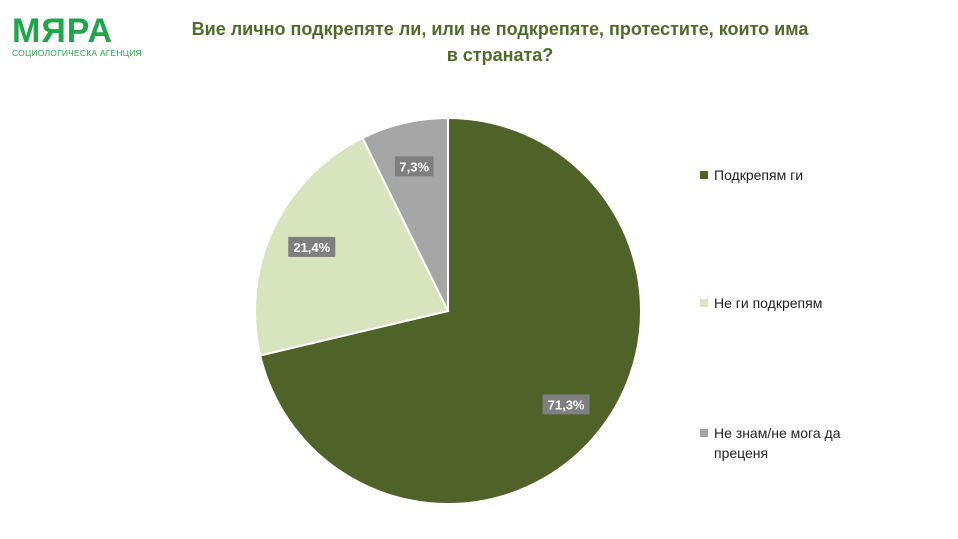 This screenshot has width=958, height=539. What do you see at coordinates (77, 53) in the screenshot?
I see `logo-subtitle: СОЦИОЛОГИЧЕСКА АГЕНЦИЯ` at bounding box center [77, 53].